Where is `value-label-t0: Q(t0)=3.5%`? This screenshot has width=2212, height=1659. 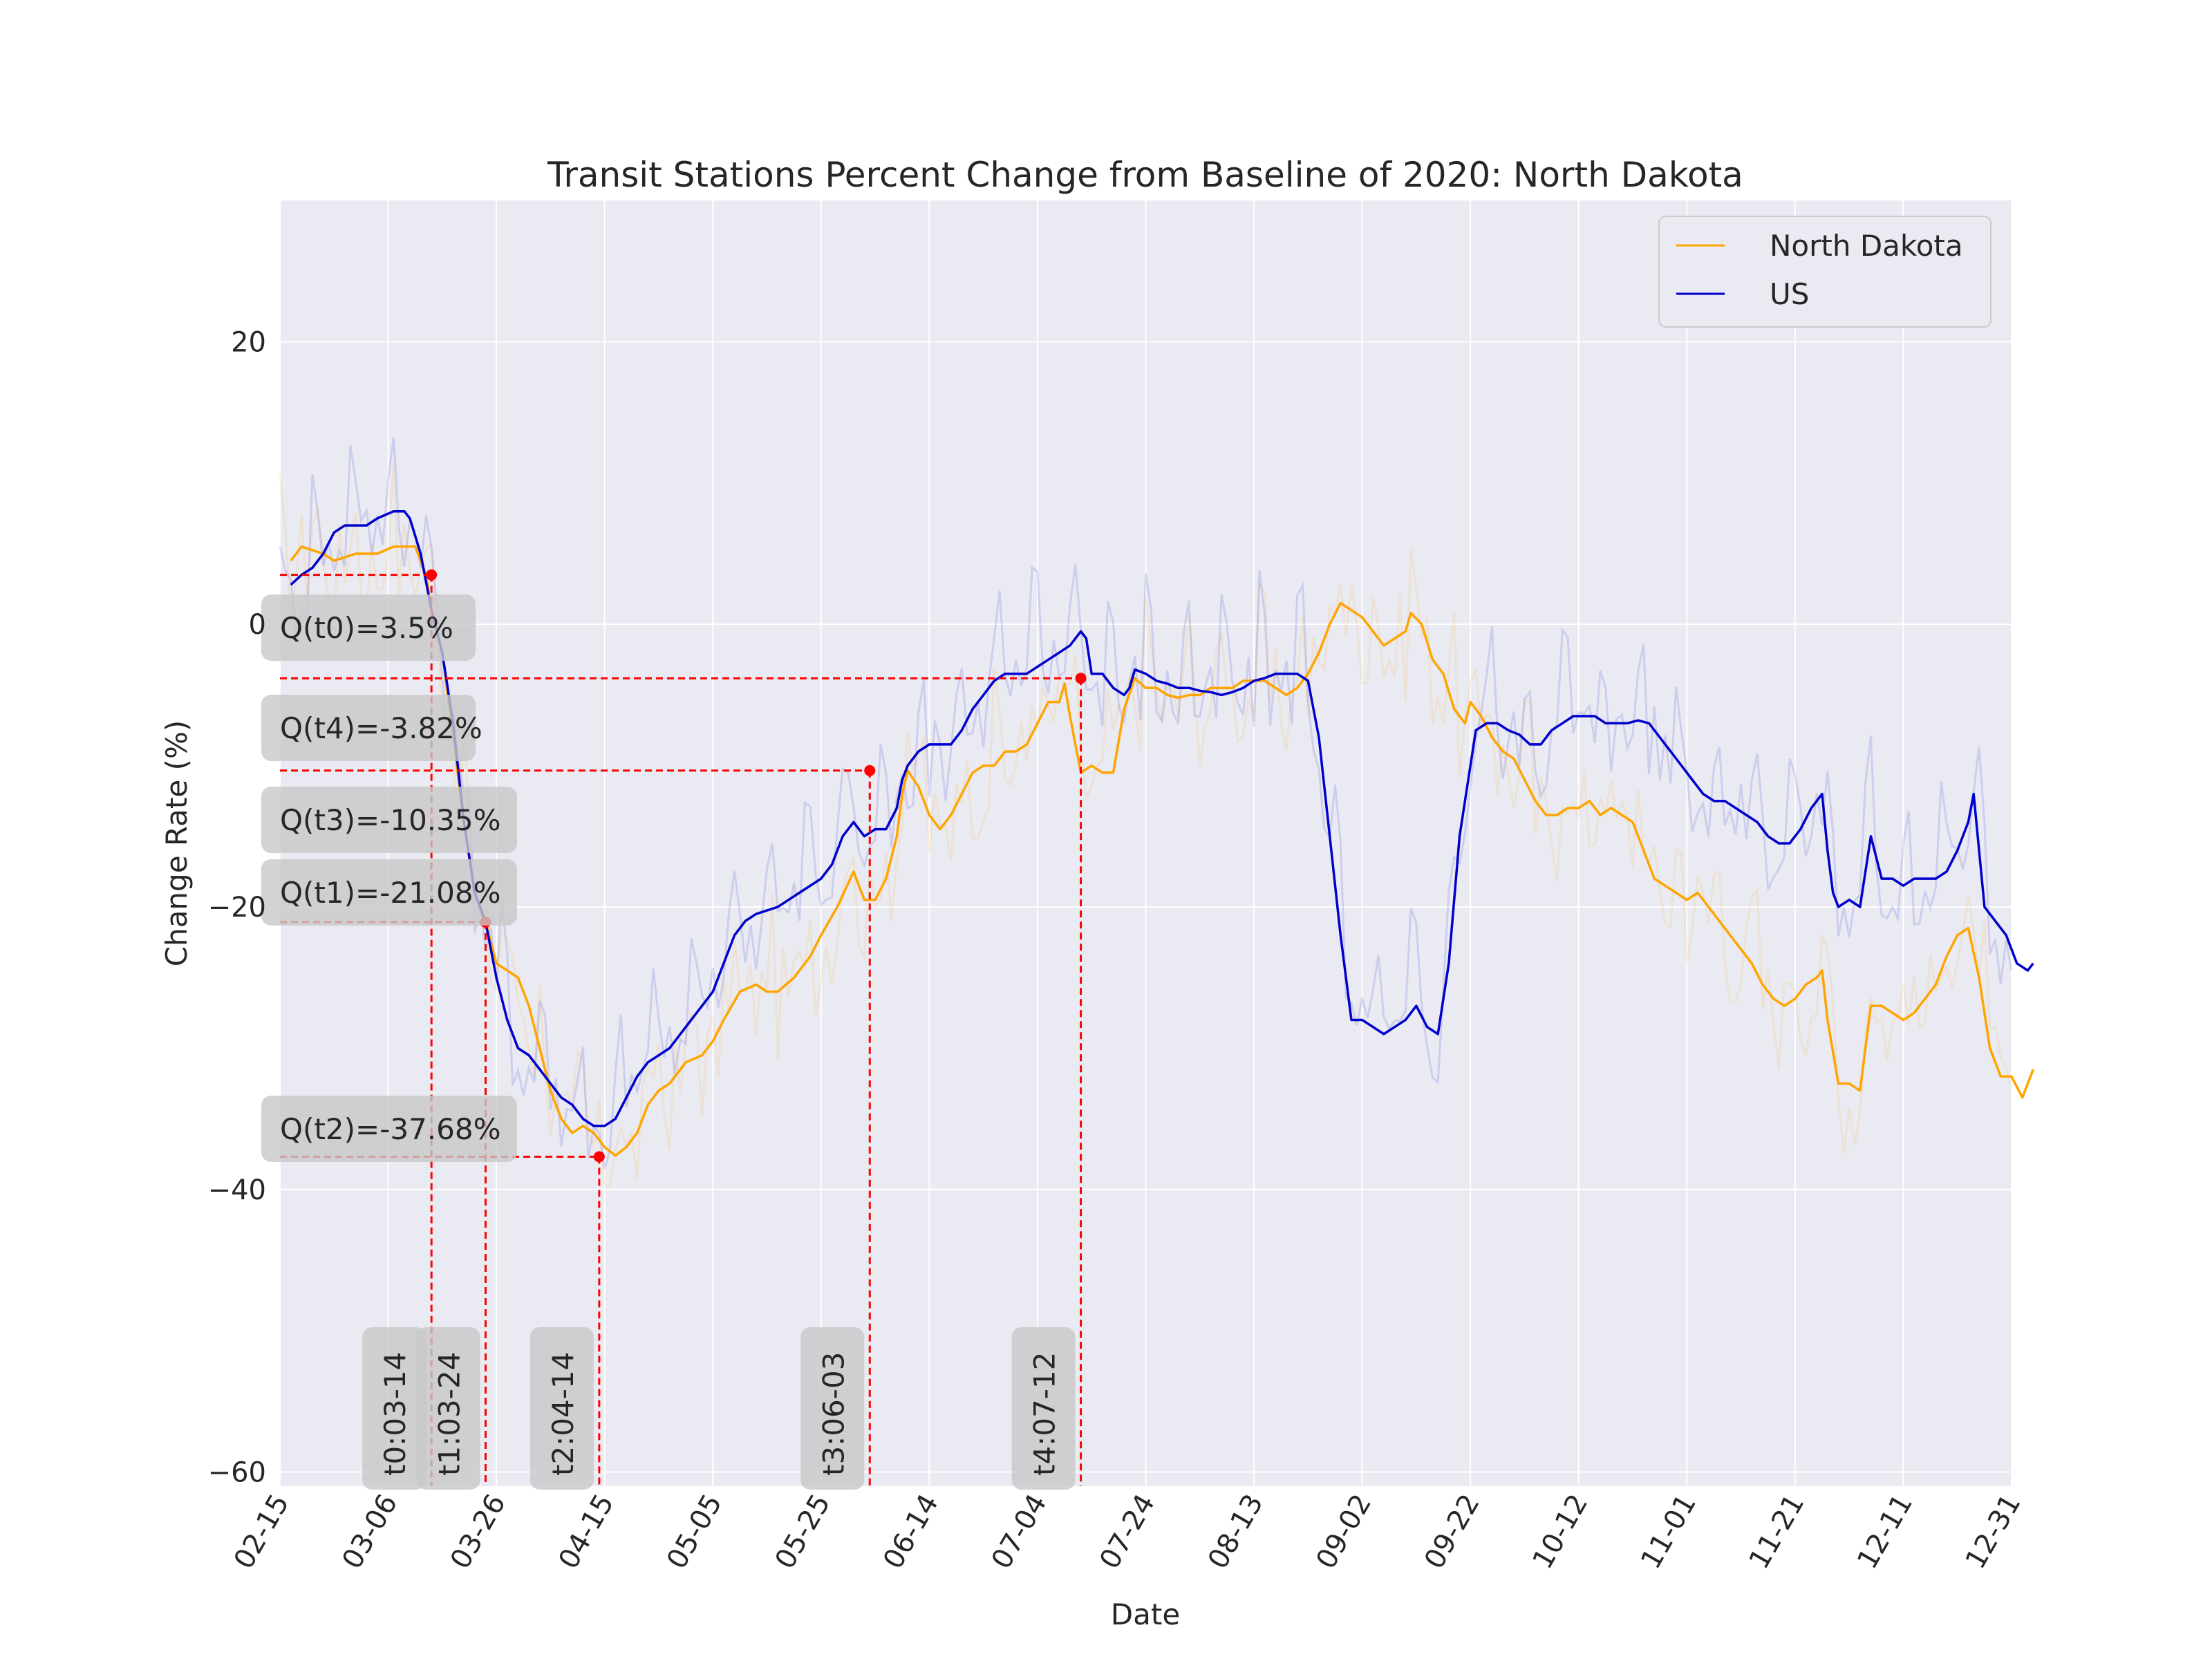
value-label-t0: Q(t0)=3.5% is located at coordinates (366, 628).